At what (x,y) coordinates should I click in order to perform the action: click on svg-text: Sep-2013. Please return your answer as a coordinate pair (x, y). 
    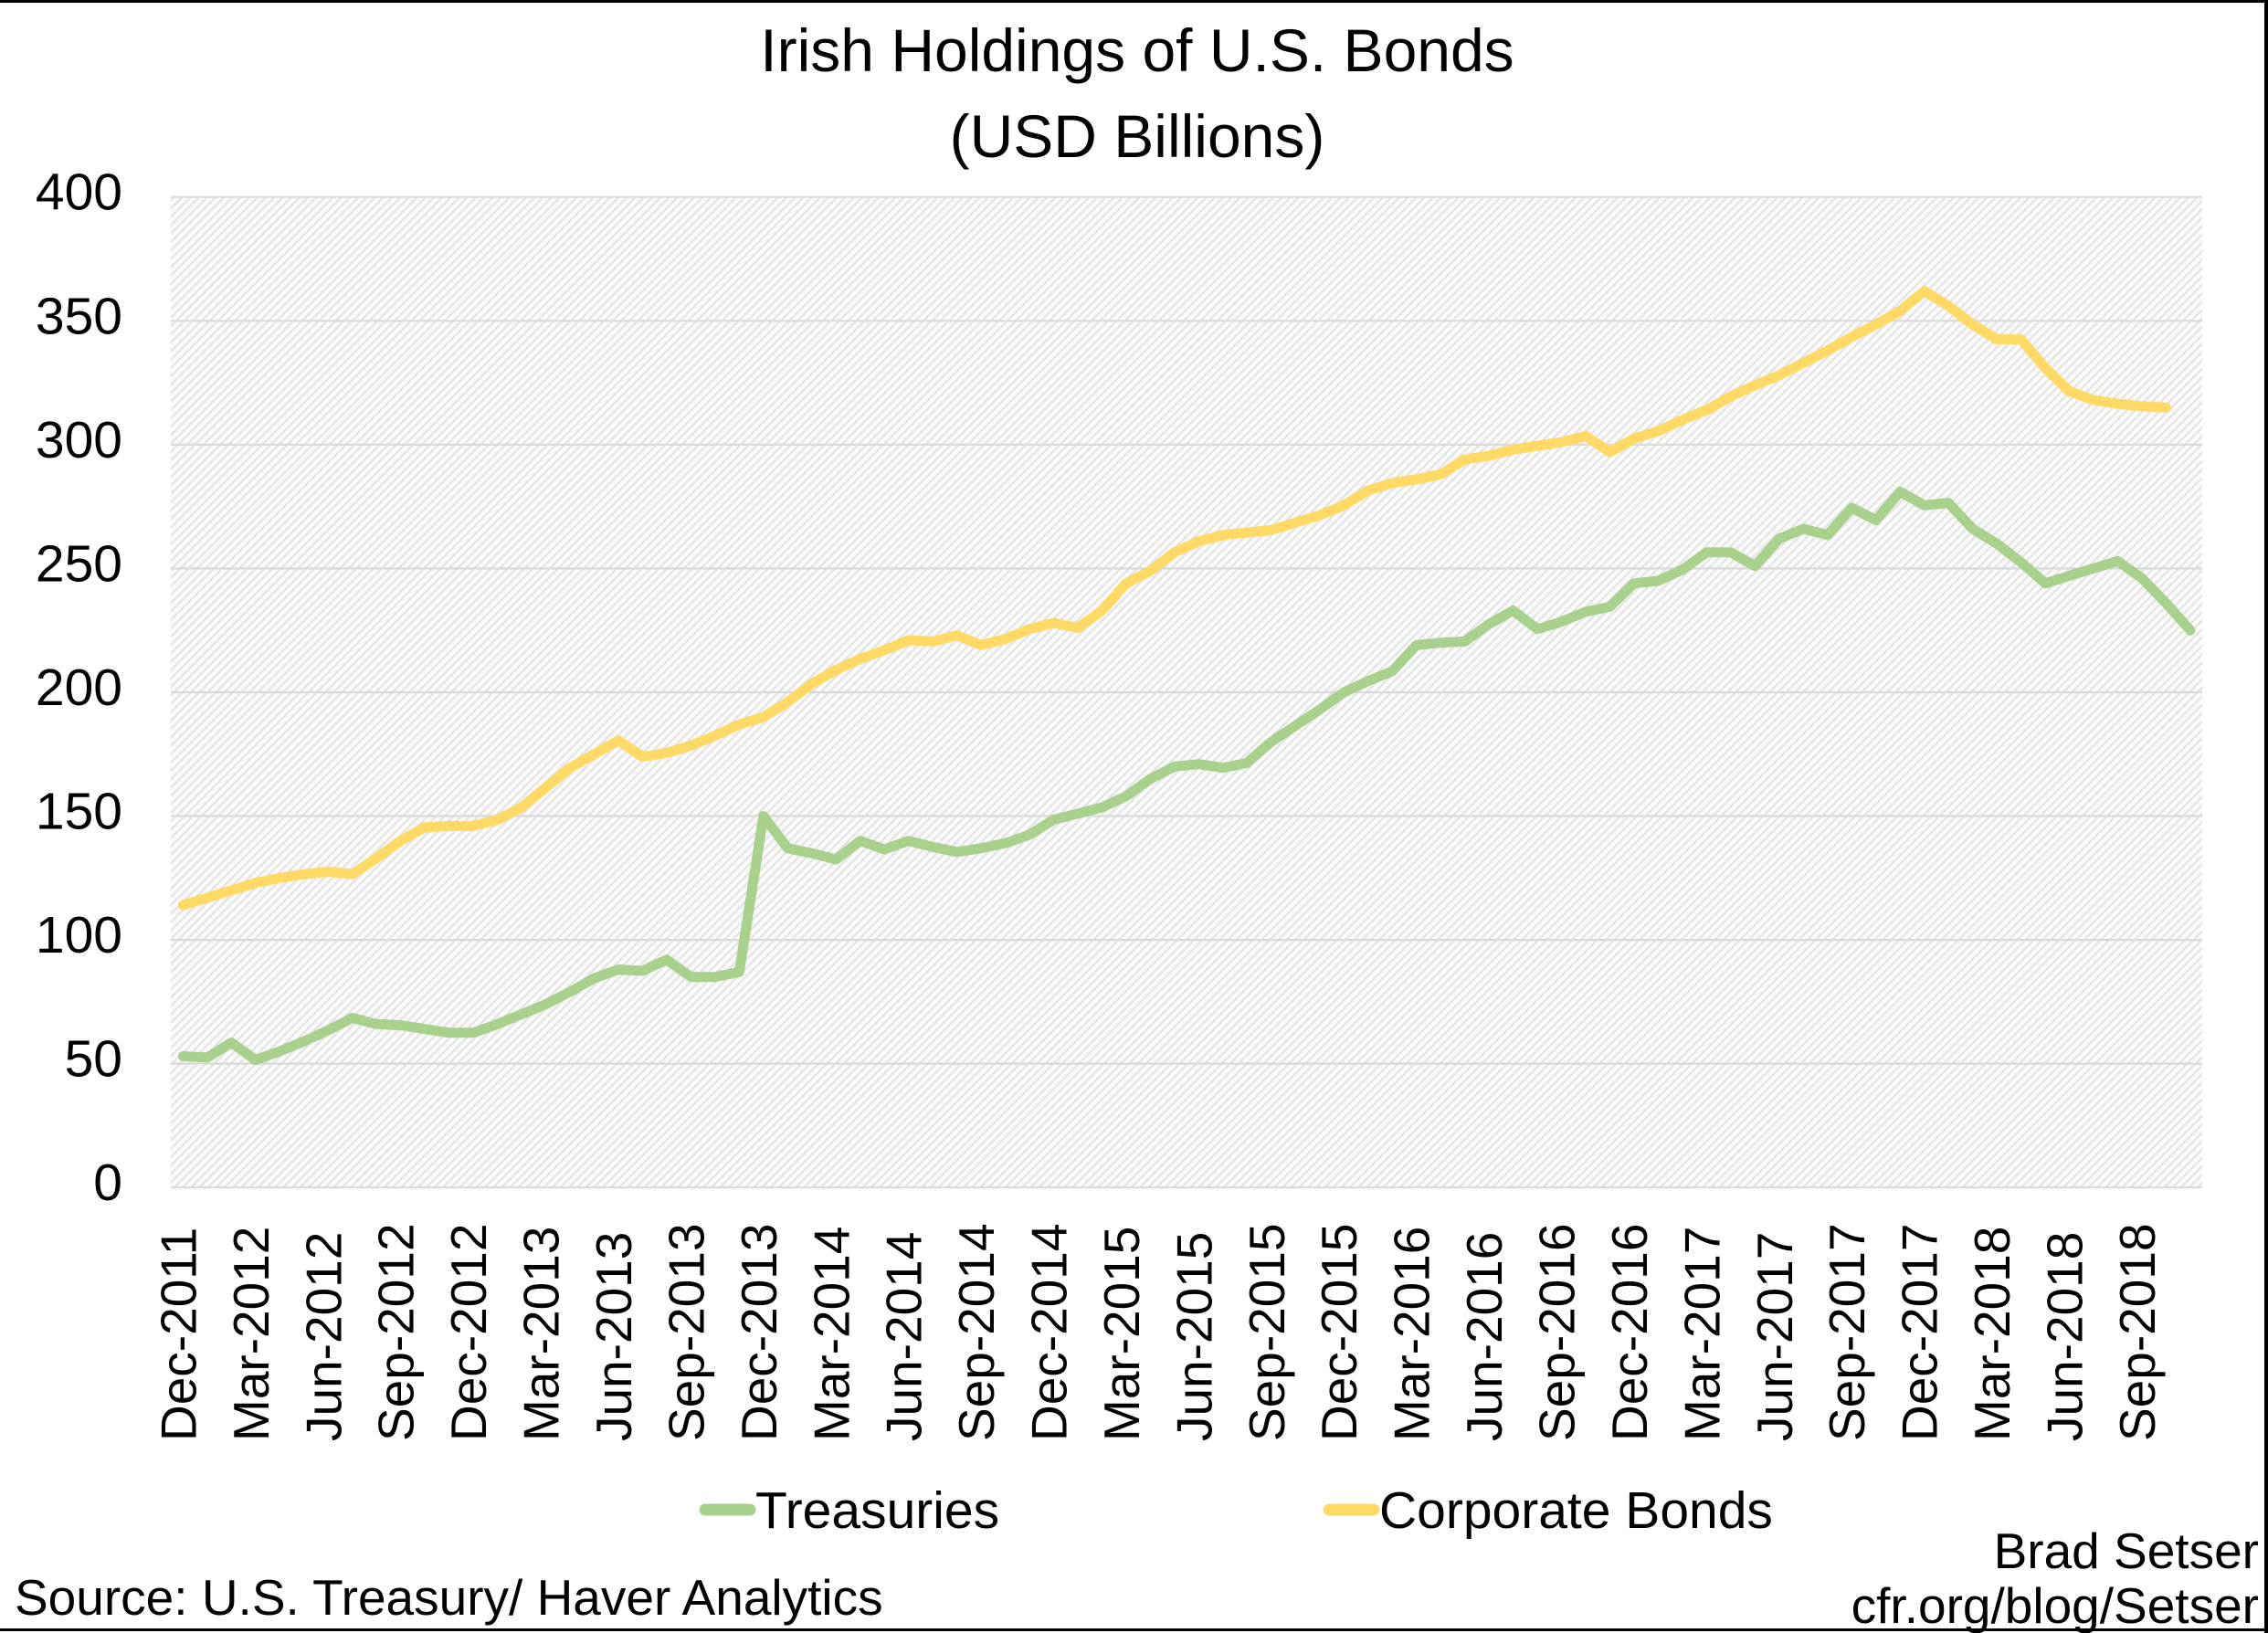
    Looking at the image, I should click on (686, 1332).